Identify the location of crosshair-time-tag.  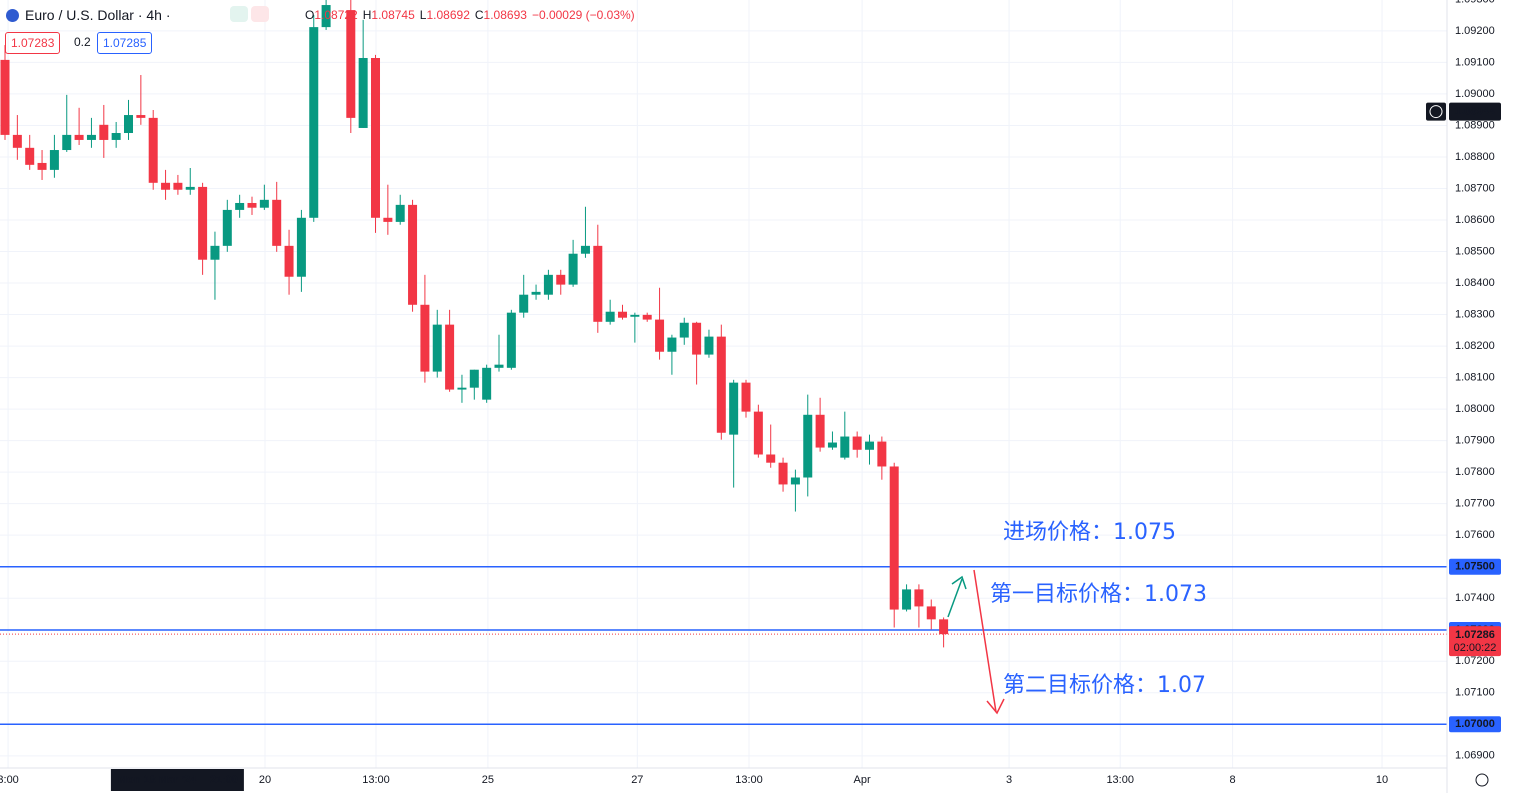
(177, 780).